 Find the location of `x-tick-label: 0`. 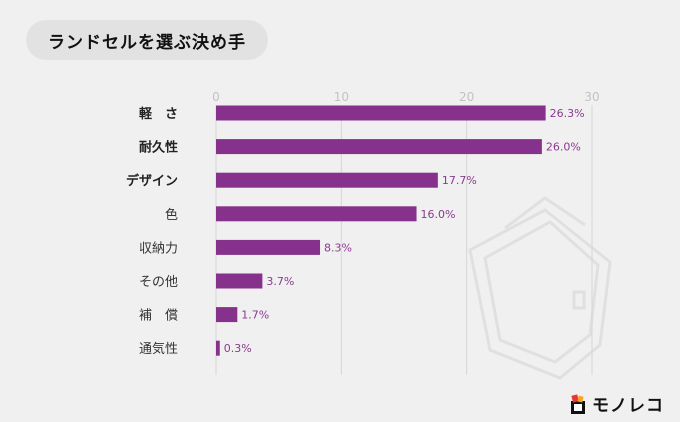

x-tick-label: 0 is located at coordinates (216, 97).